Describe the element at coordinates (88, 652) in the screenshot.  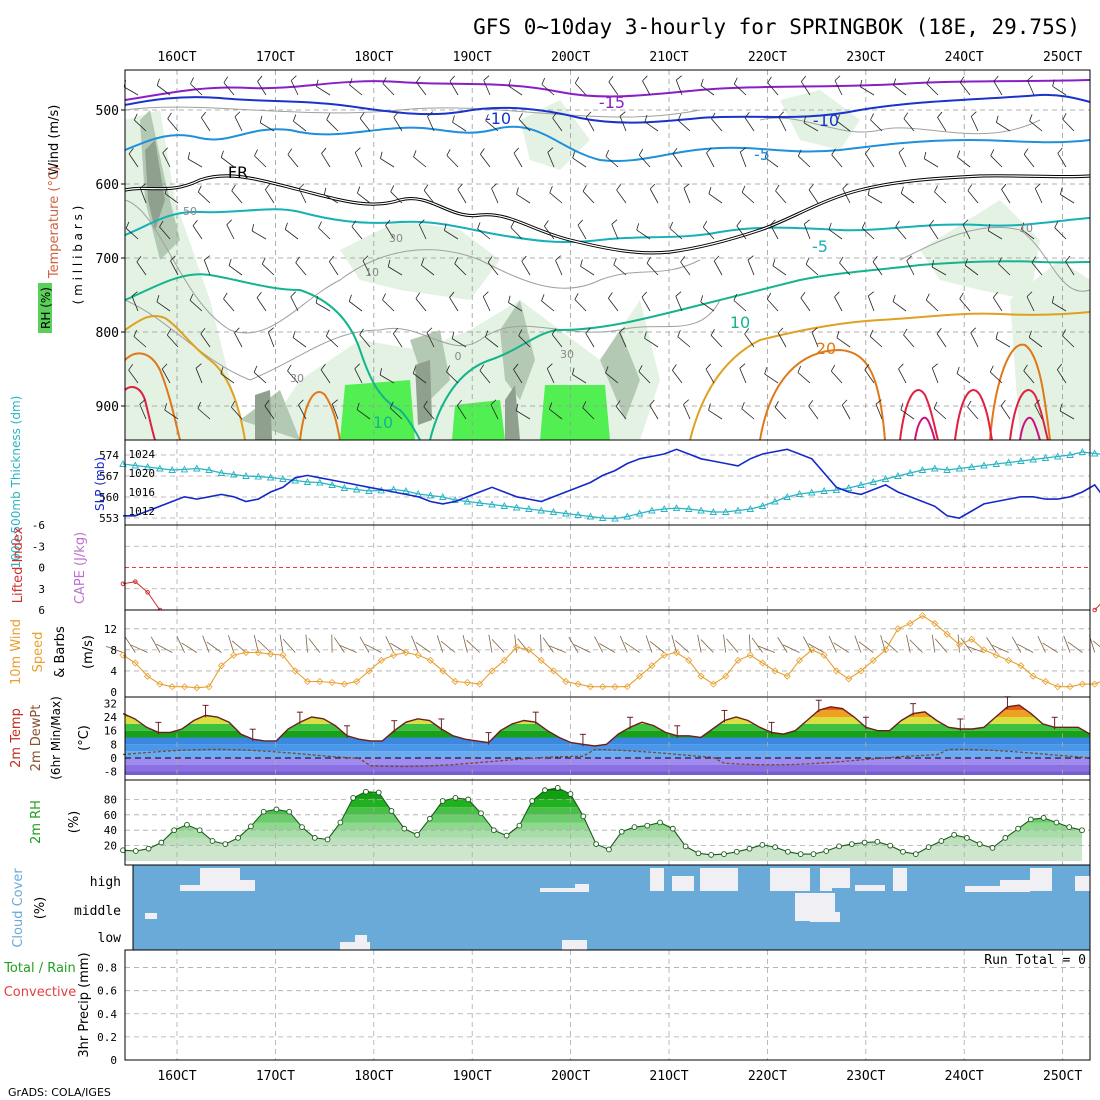
I see `wind10-units: (m/s)` at that location.